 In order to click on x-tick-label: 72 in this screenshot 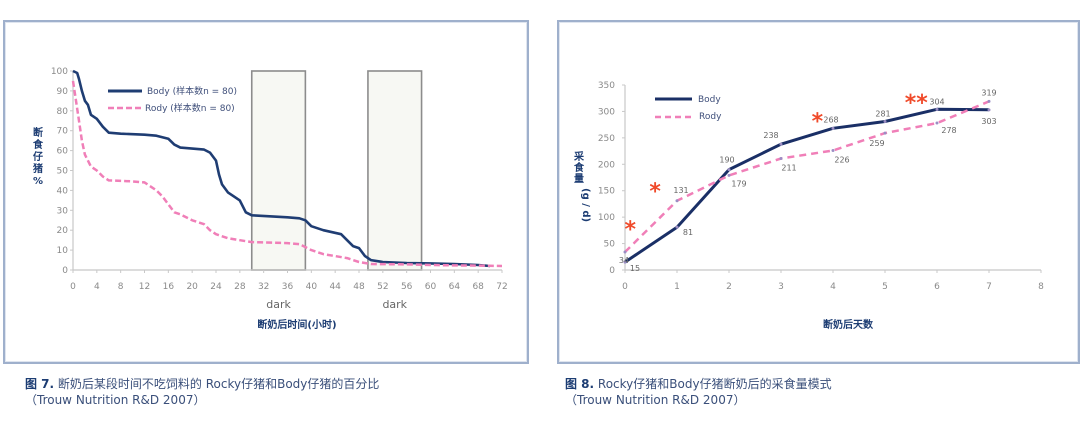, I will do `click(501, 287)`.